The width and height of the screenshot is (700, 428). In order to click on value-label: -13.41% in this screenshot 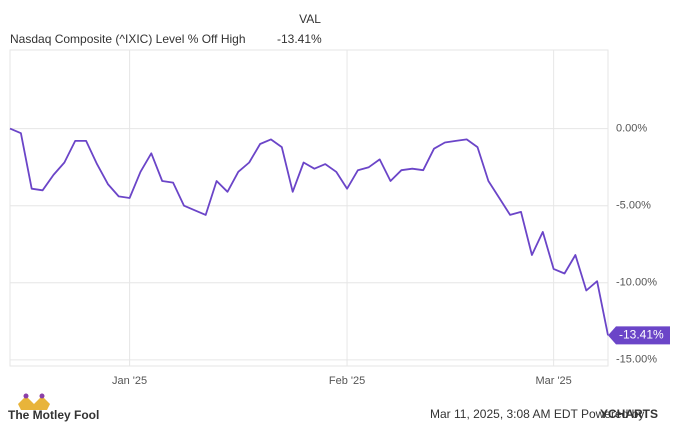, I will do `click(641, 334)`.